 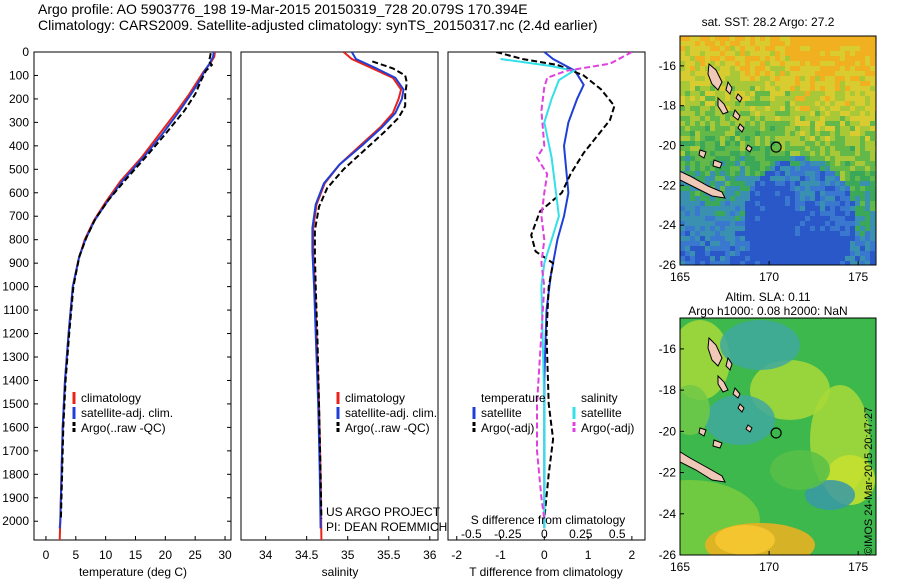 I want to click on salinity-tick-label: 34, so click(x=266, y=555).